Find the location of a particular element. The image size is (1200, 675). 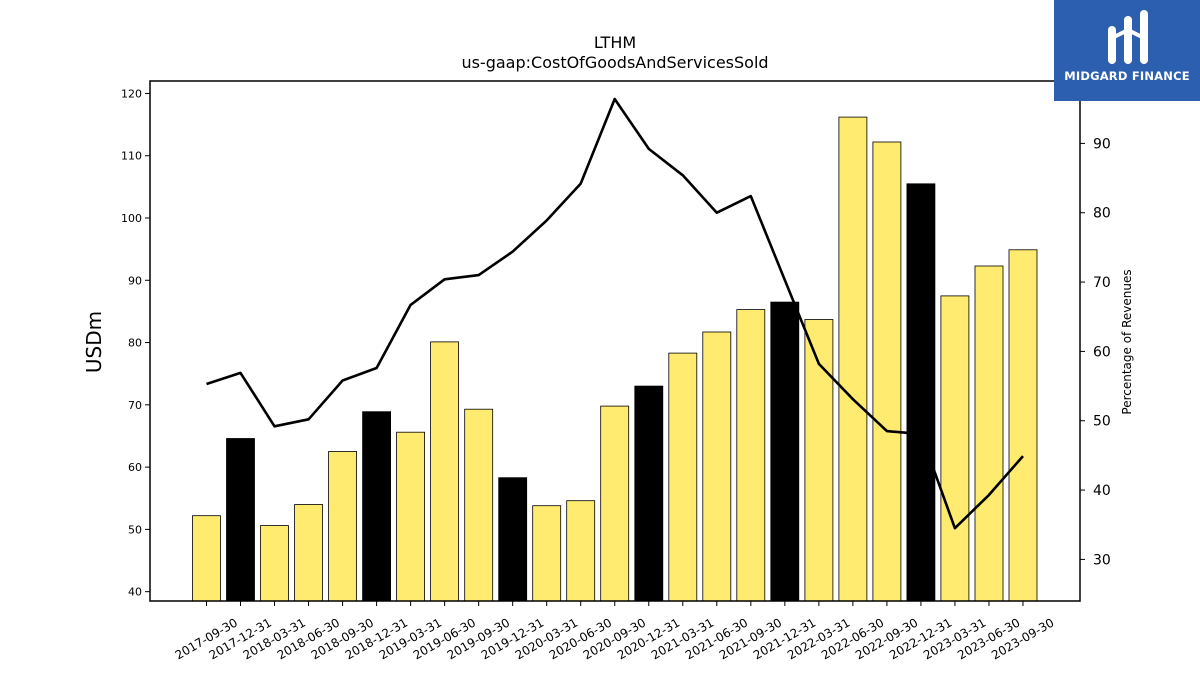

y-tick-label: 60 is located at coordinates (135, 467).